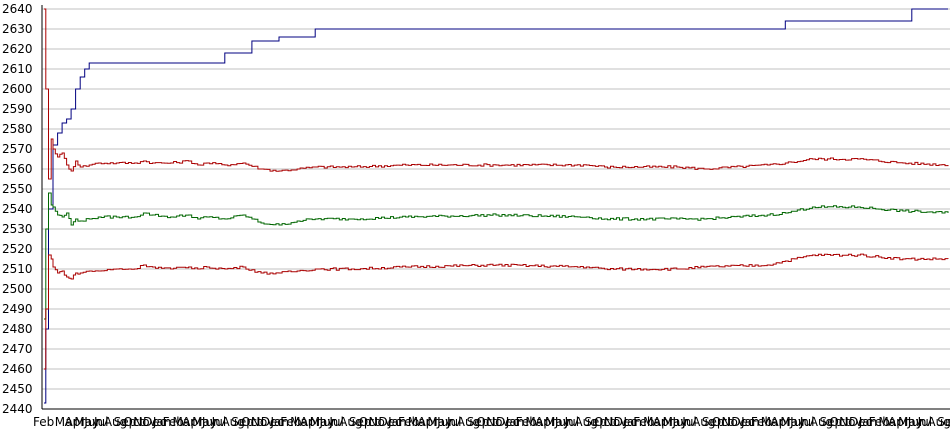 The image size is (950, 435). What do you see at coordinates (17, 269) in the screenshot?
I see `y-tick-label: 2510` at bounding box center [17, 269].